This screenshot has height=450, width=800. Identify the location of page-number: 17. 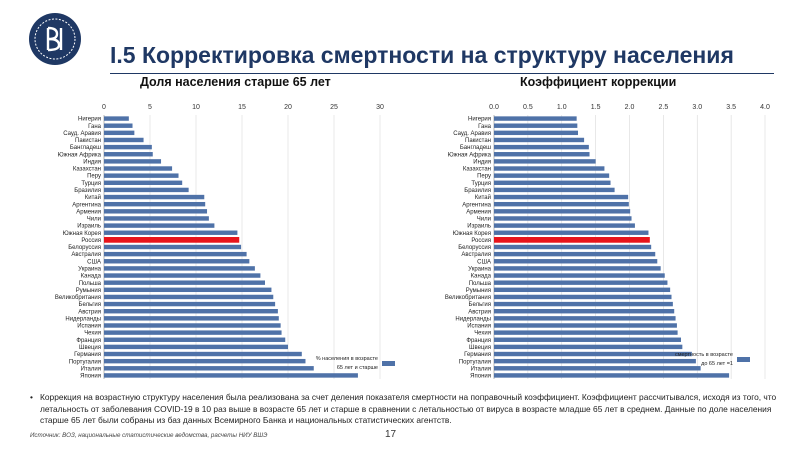
(391, 434).